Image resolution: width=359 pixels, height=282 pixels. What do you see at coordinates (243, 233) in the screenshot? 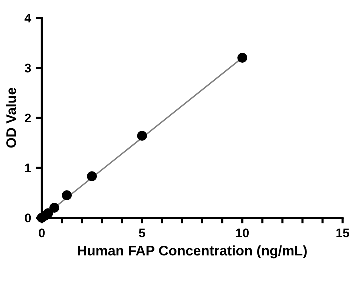
I see `x-tick-label: 10` at bounding box center [243, 233].